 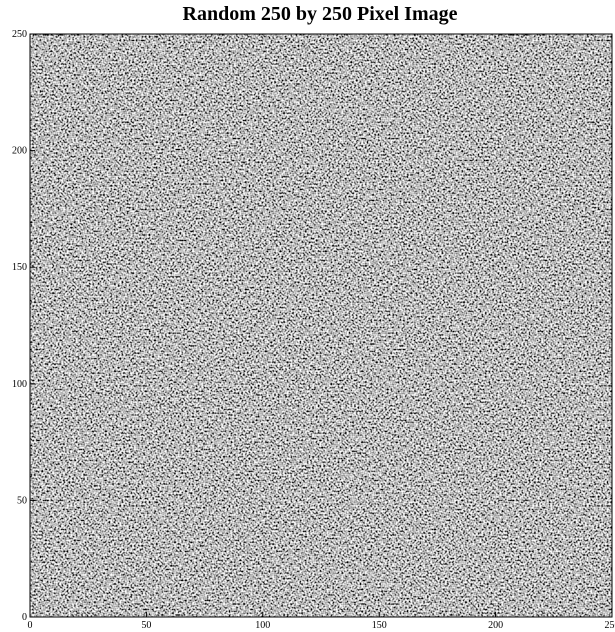 What do you see at coordinates (19, 34) in the screenshot?
I see `y-tick-label: 250` at bounding box center [19, 34].